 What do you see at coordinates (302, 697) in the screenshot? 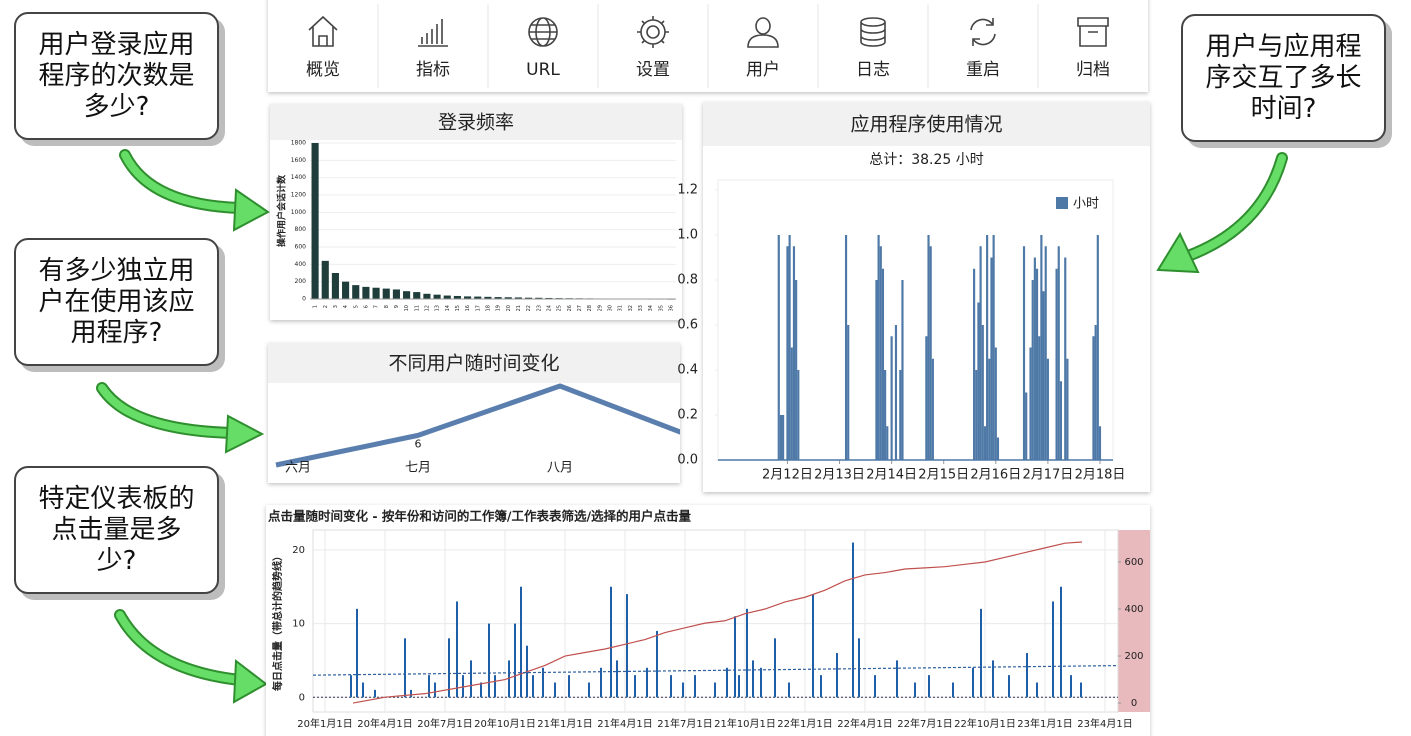
I see `y-tick-label: 0` at bounding box center [302, 697].